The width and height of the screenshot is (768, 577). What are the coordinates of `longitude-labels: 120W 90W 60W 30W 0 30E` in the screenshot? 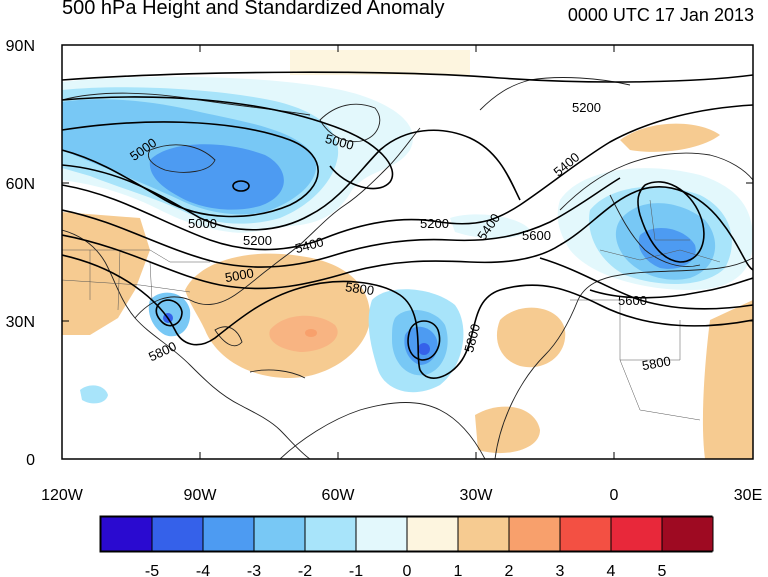 It's located at (401, 495).